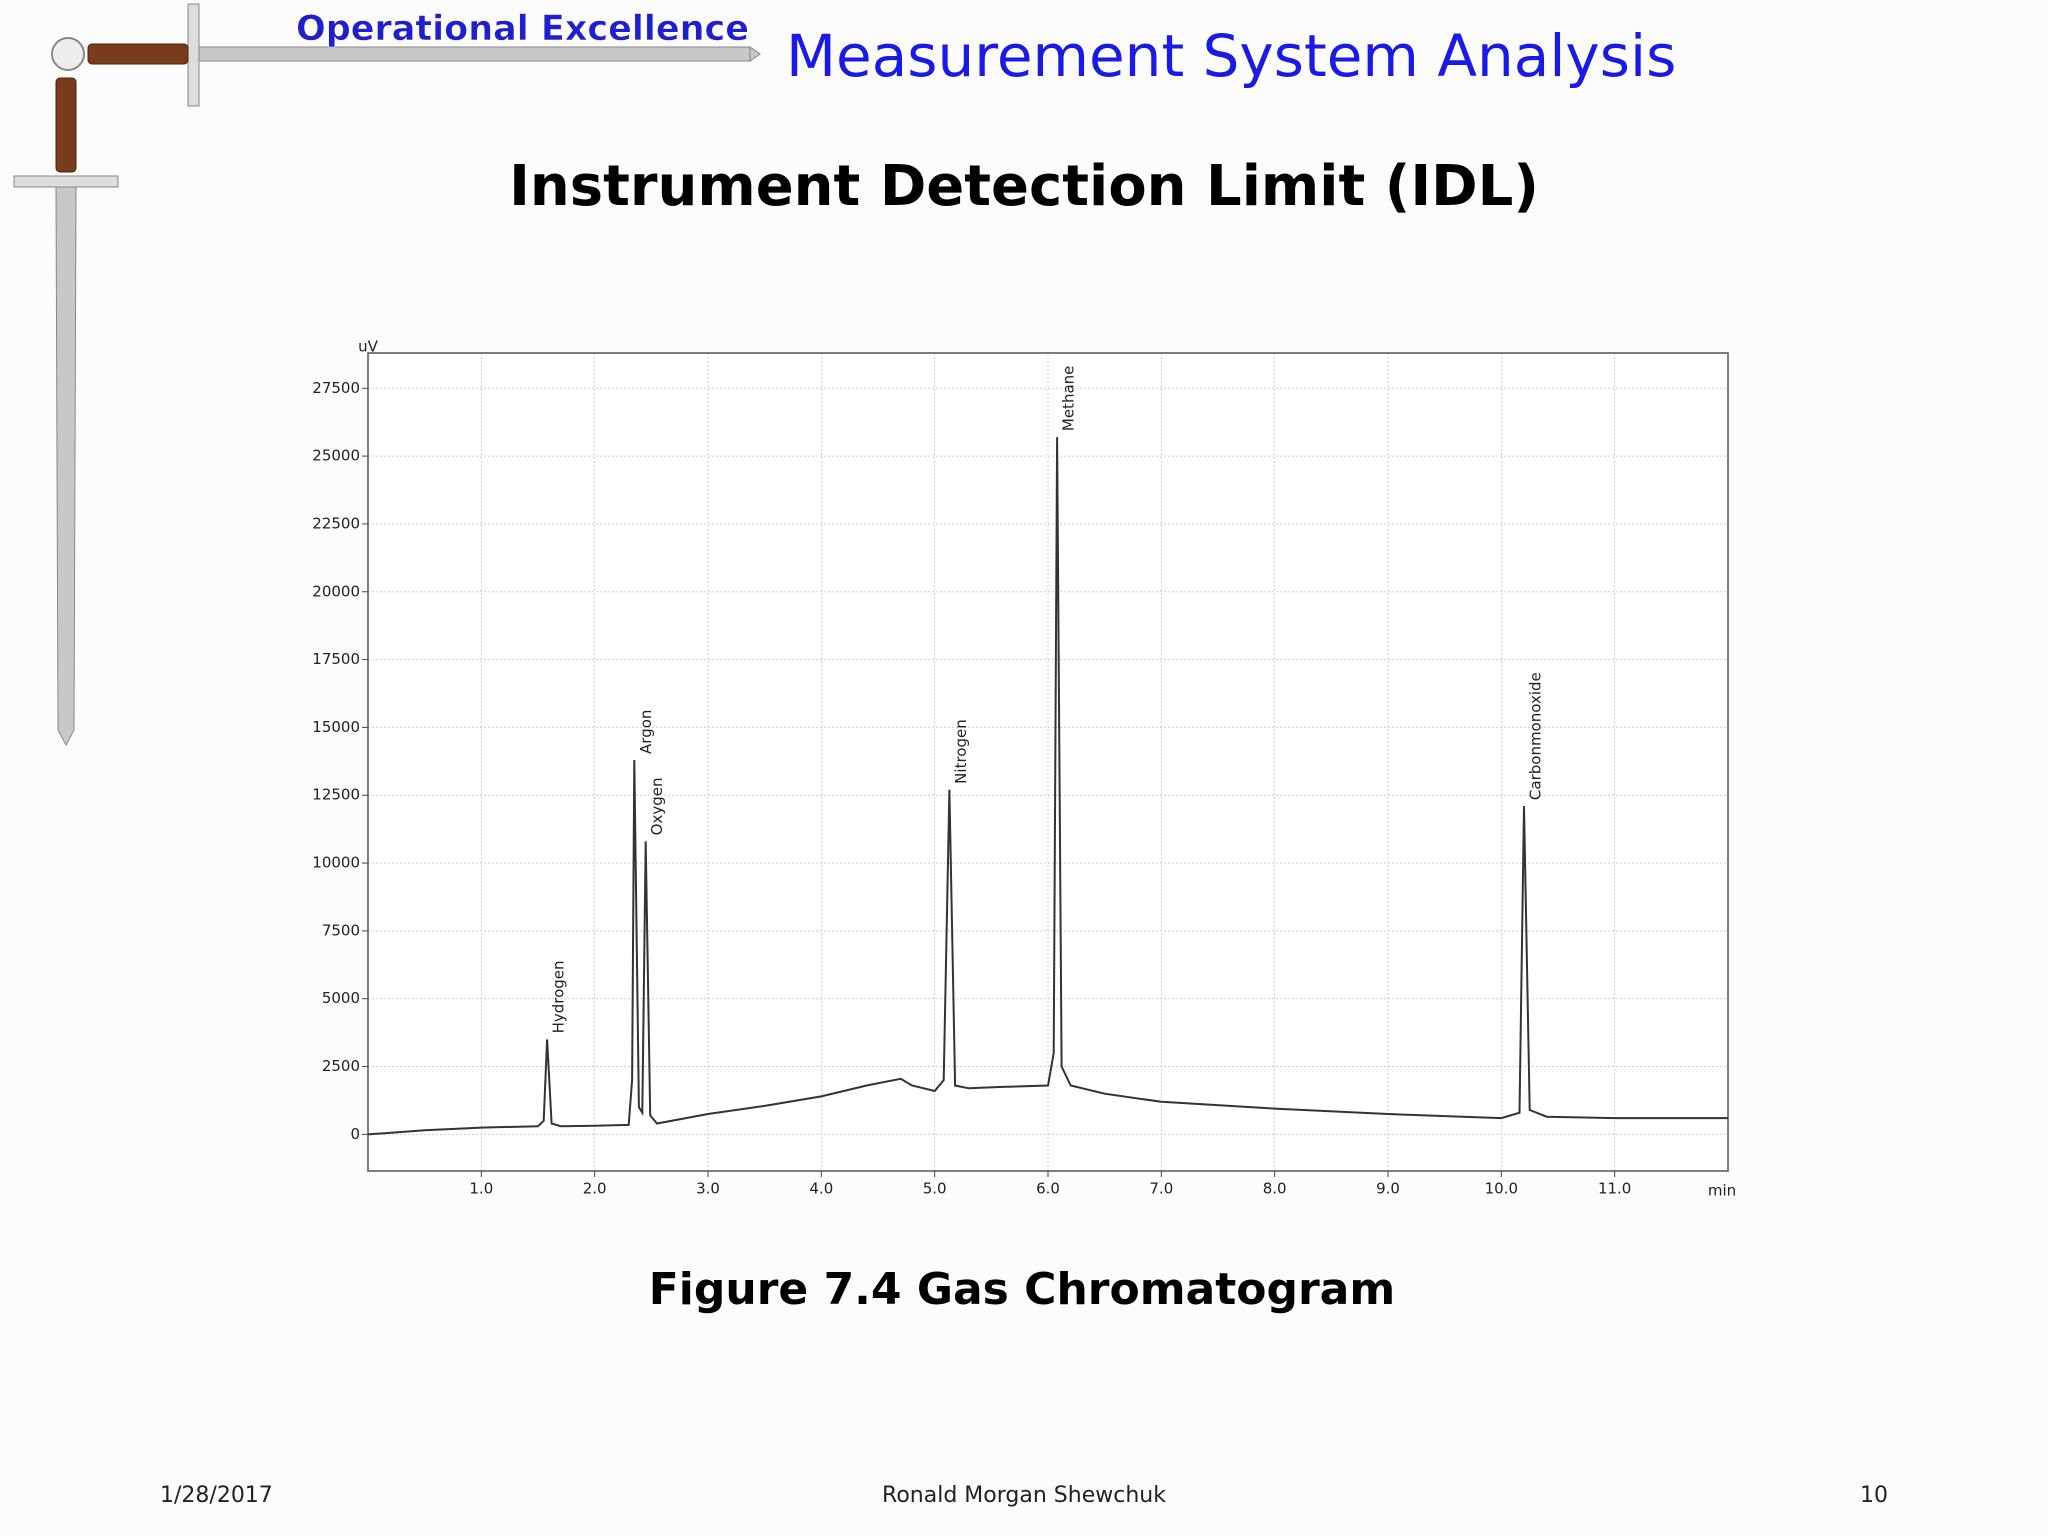 Image resolution: width=2048 pixels, height=1536 pixels. What do you see at coordinates (1069, 399) in the screenshot?
I see `peak-label: Methane` at bounding box center [1069, 399].